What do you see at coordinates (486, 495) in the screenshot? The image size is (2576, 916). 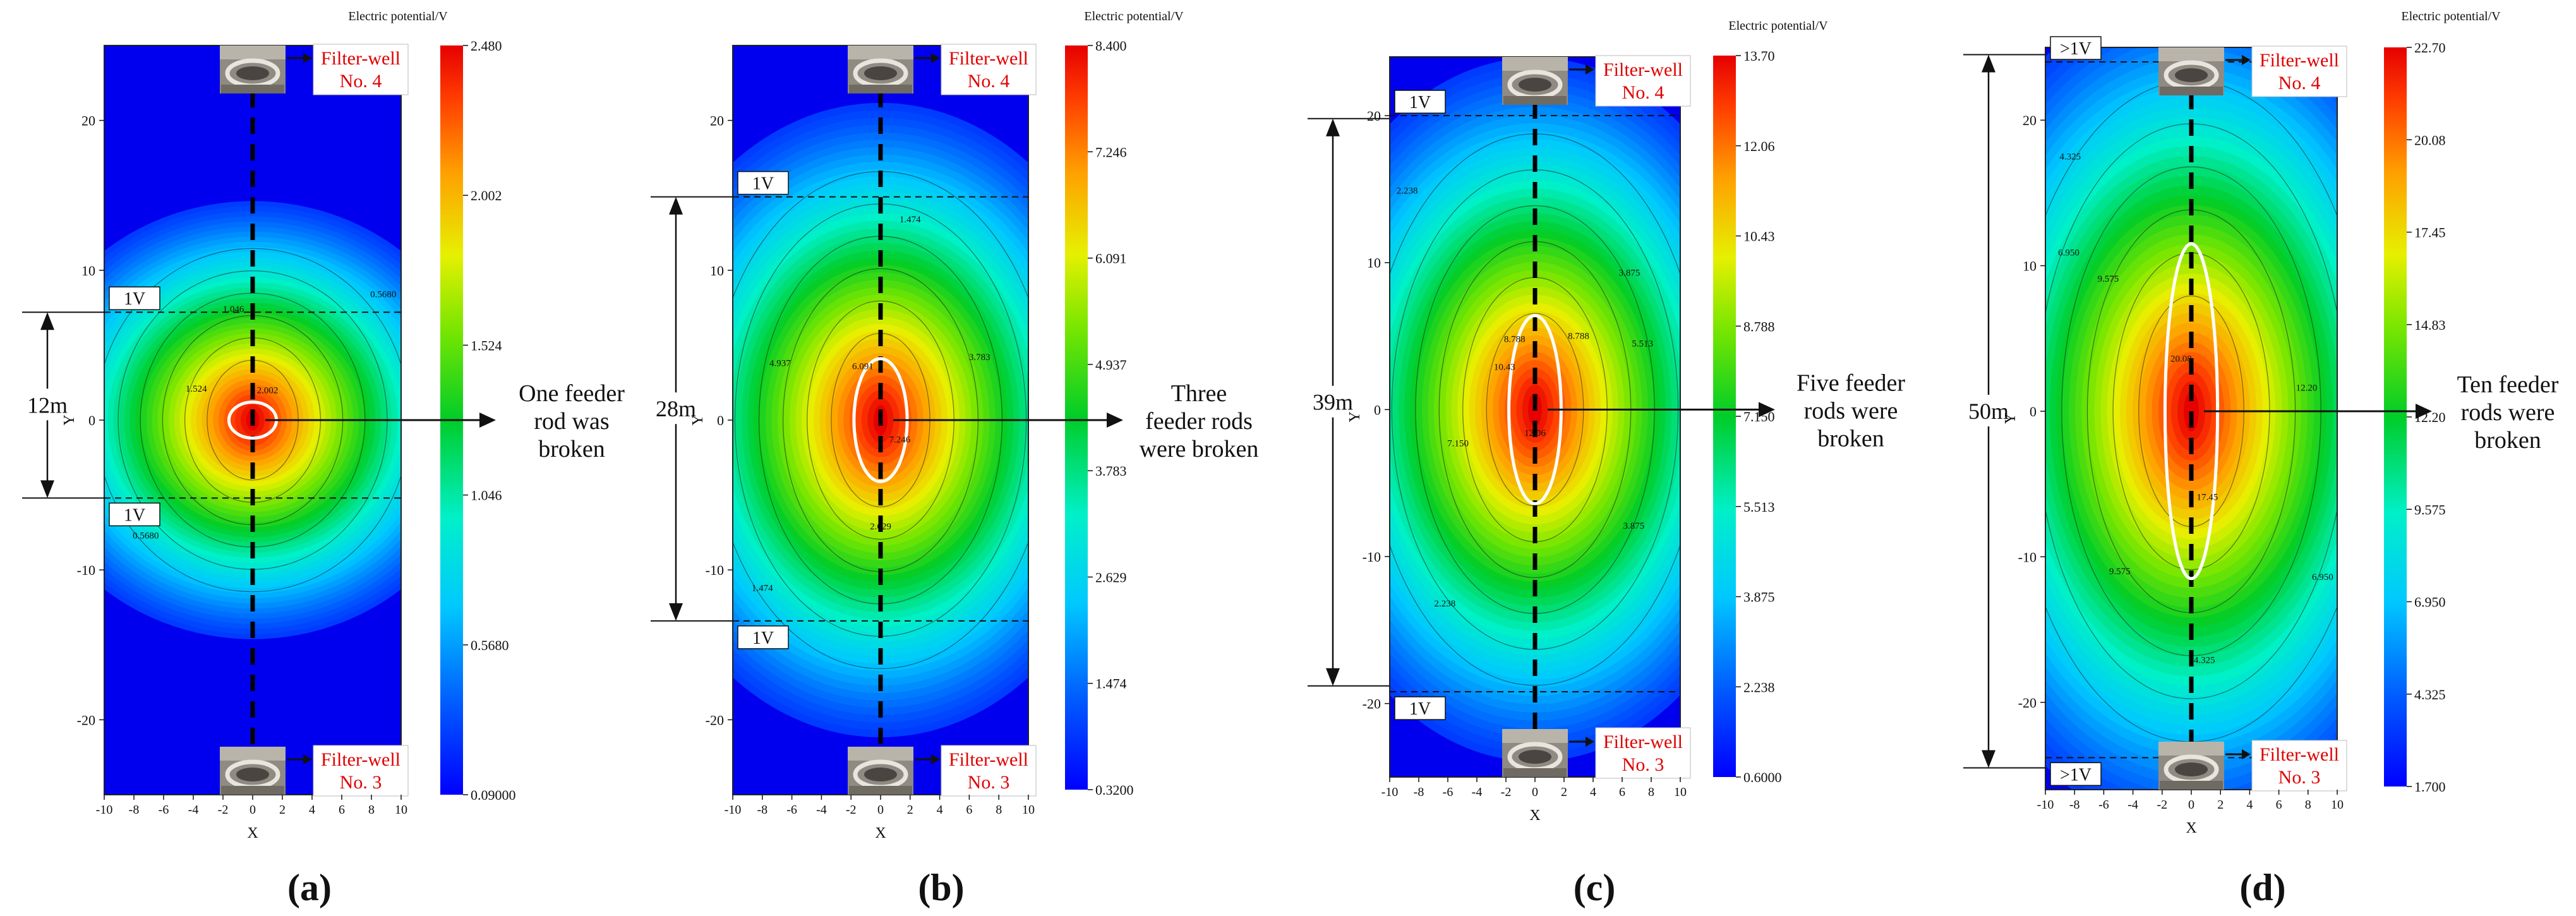 I see `colorbar-tick-label: 1.046` at bounding box center [486, 495].